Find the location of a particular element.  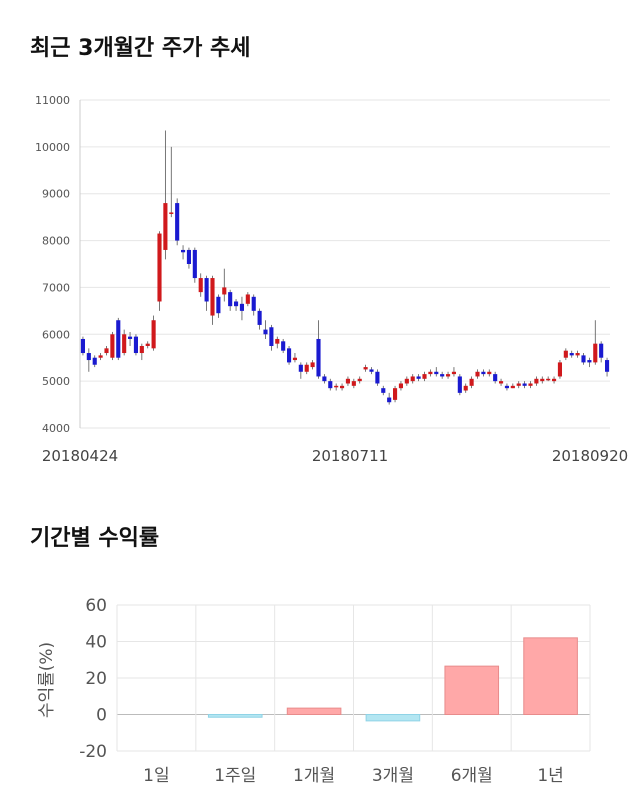

returns-y-tick-label: 0 is located at coordinates (101, 716).